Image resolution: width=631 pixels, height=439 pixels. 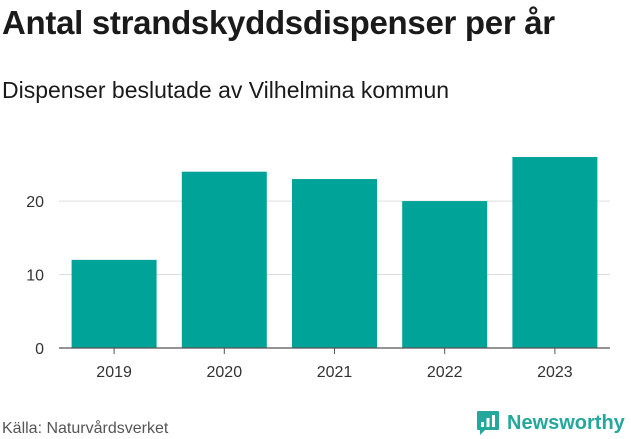 What do you see at coordinates (114, 303) in the screenshot?
I see `bar-2019` at bounding box center [114, 303].